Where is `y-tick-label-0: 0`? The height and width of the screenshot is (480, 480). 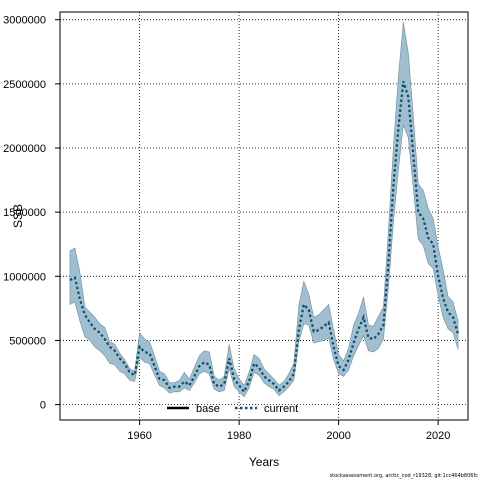 y-tick-label-0: 0 is located at coordinates (43, 406).